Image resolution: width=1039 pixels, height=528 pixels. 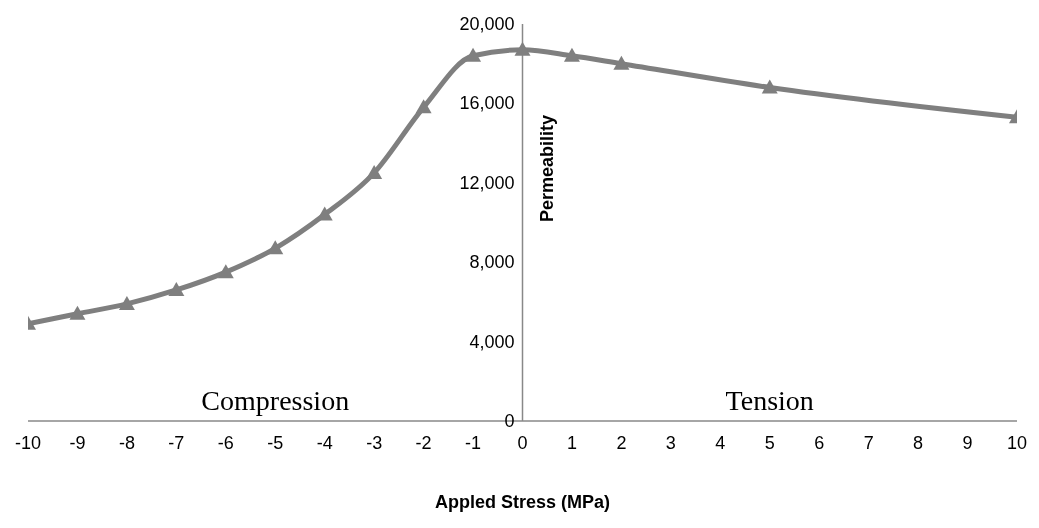 What do you see at coordinates (720, 443) in the screenshot?
I see `x-tick-label: 4` at bounding box center [720, 443].